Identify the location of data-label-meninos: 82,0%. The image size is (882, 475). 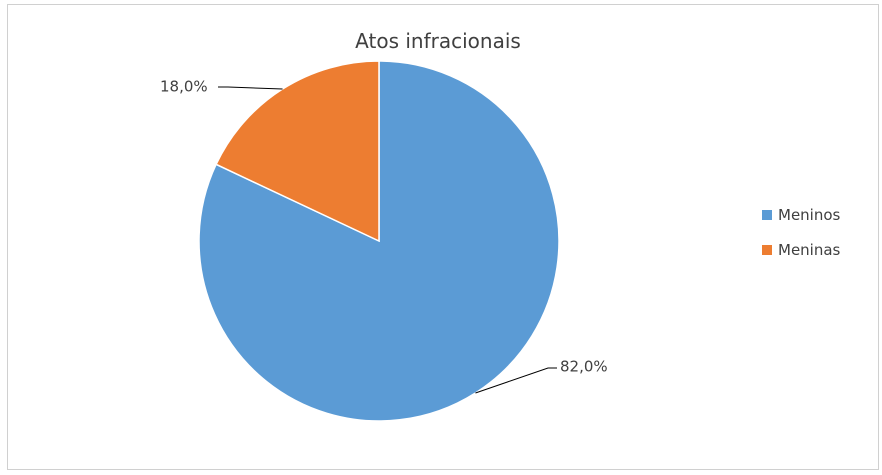
(584, 367).